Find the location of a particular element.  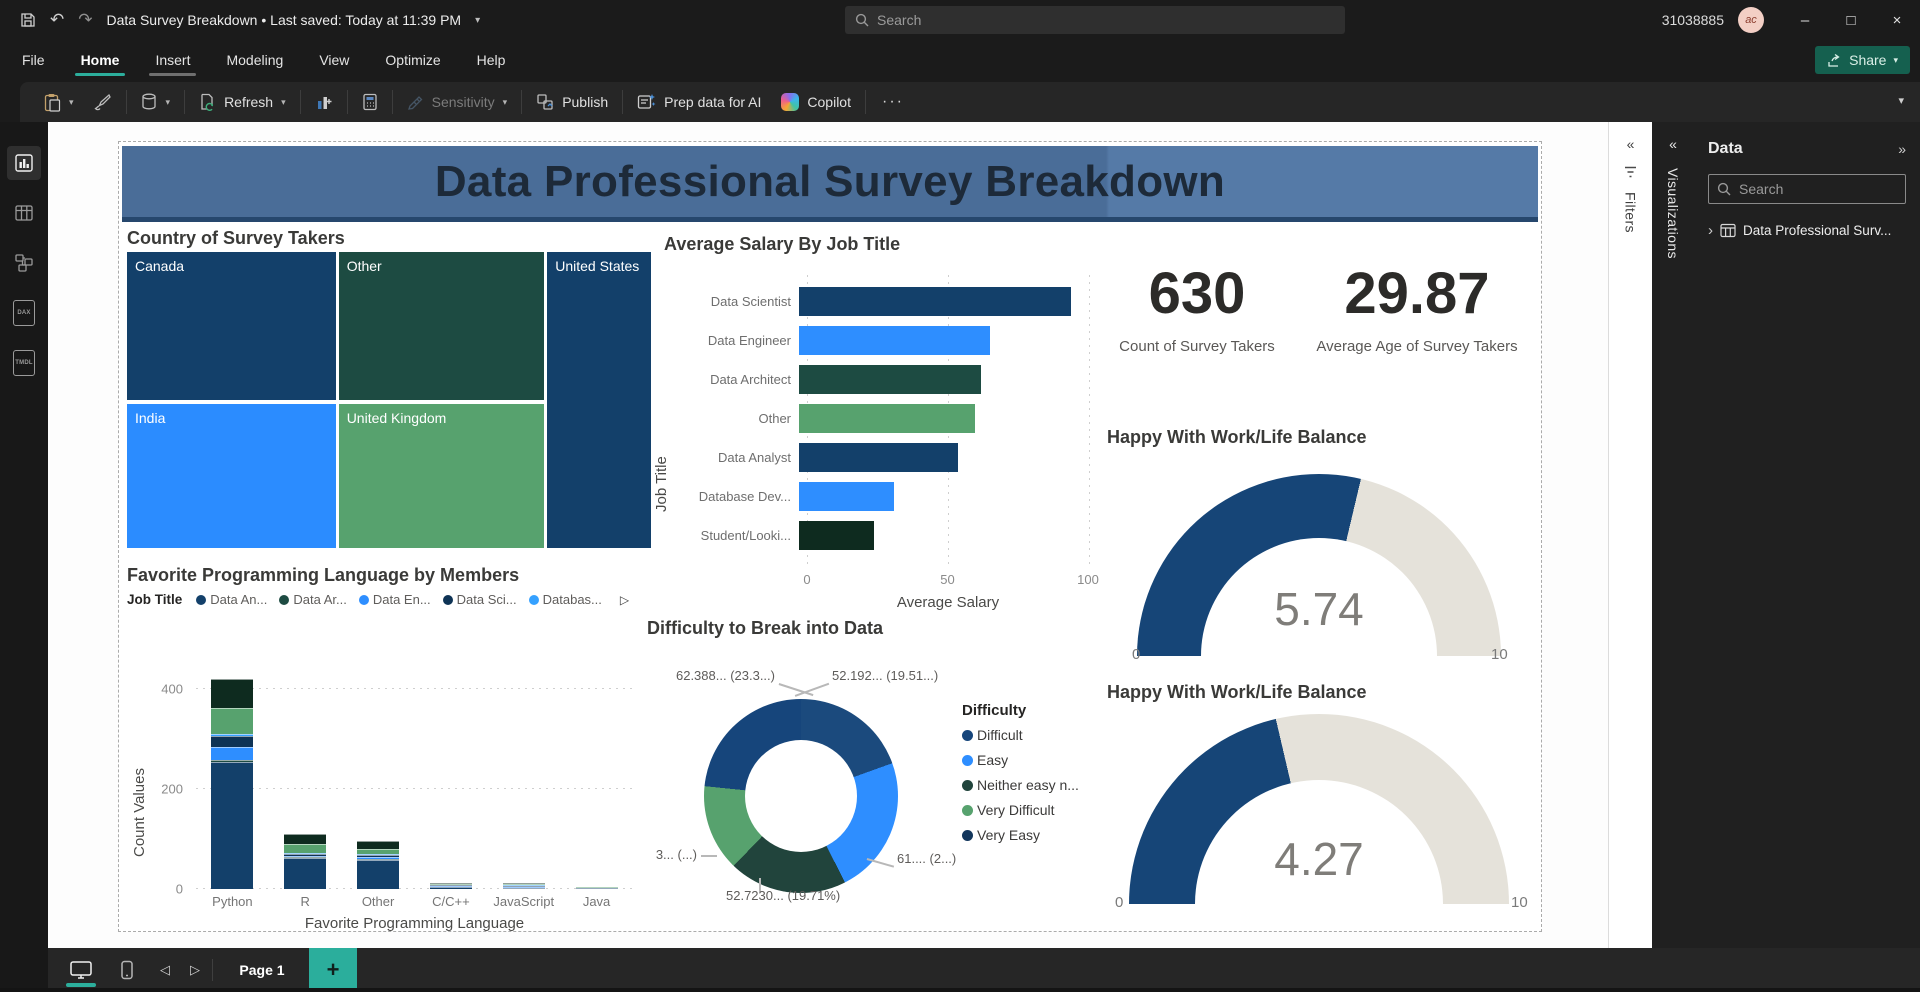

global-search is located at coordinates (1095, 20).